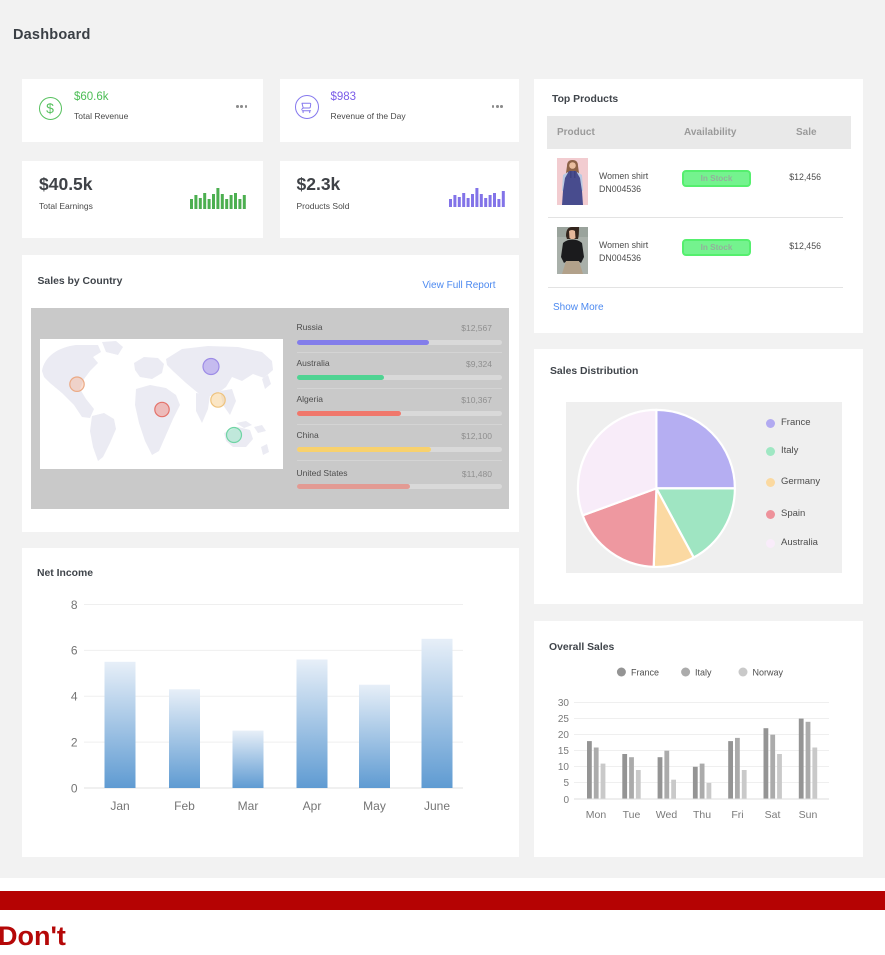 This screenshot has height=955, width=885. What do you see at coordinates (564, 767) in the screenshot?
I see `svg-text: 10` at bounding box center [564, 767].